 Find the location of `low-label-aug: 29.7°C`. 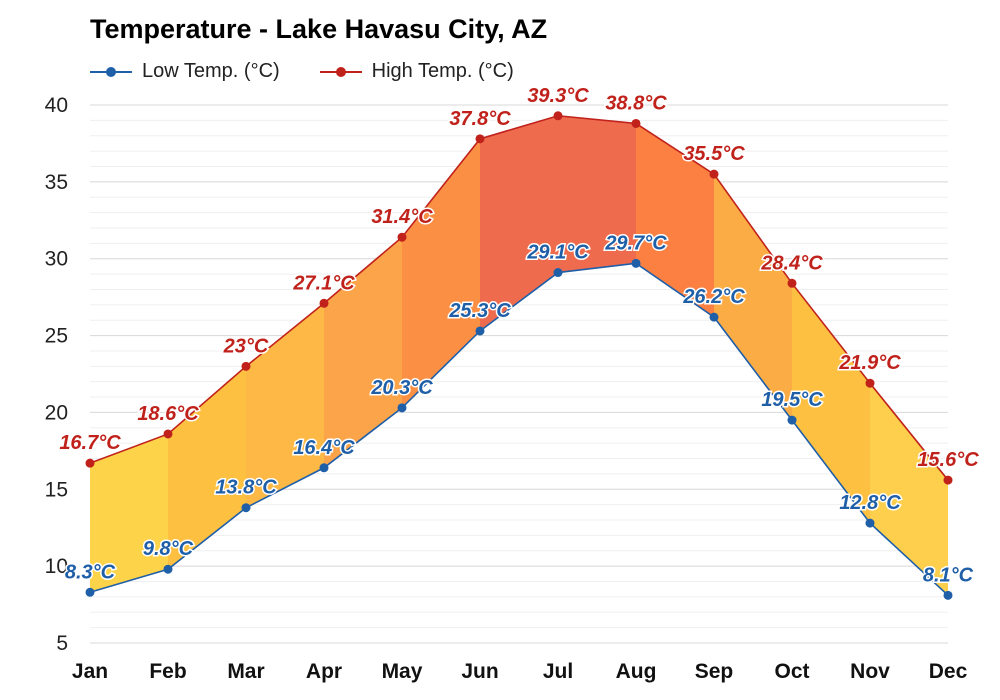

low-label-aug: 29.7°C is located at coordinates (635, 243).